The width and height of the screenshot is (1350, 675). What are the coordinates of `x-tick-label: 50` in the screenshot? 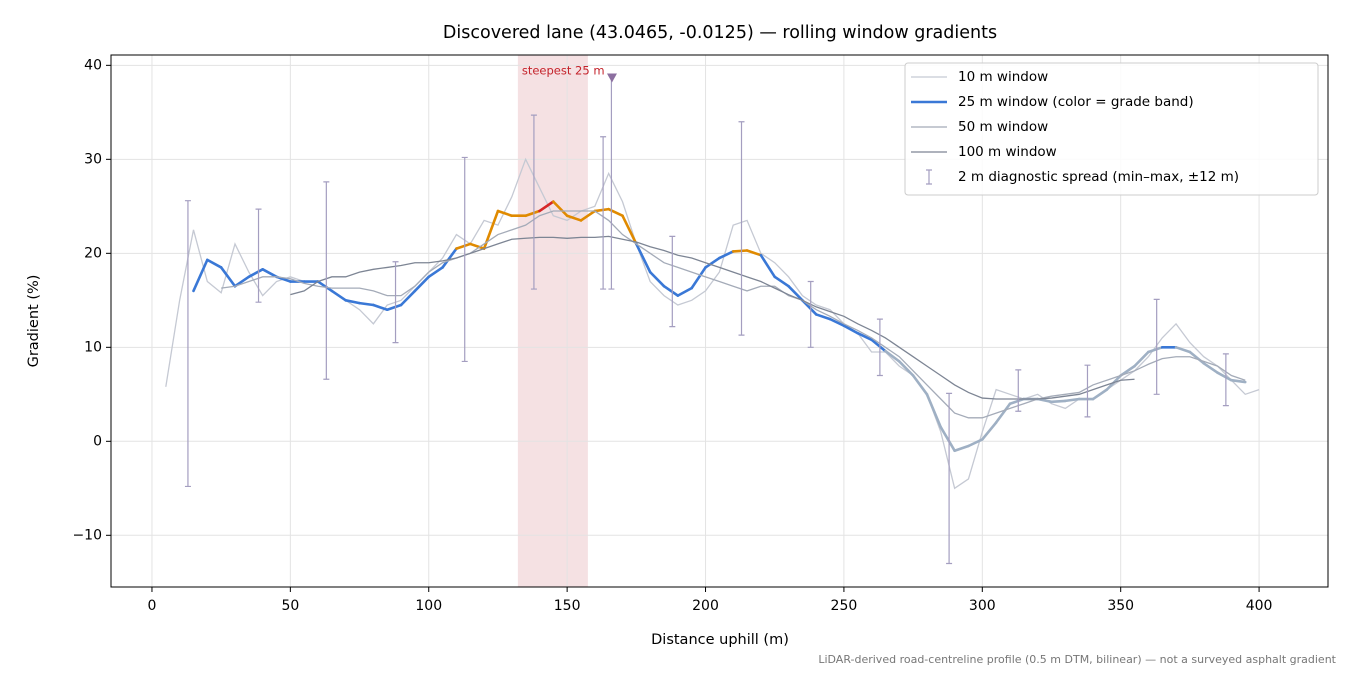 It's located at (290, 606).